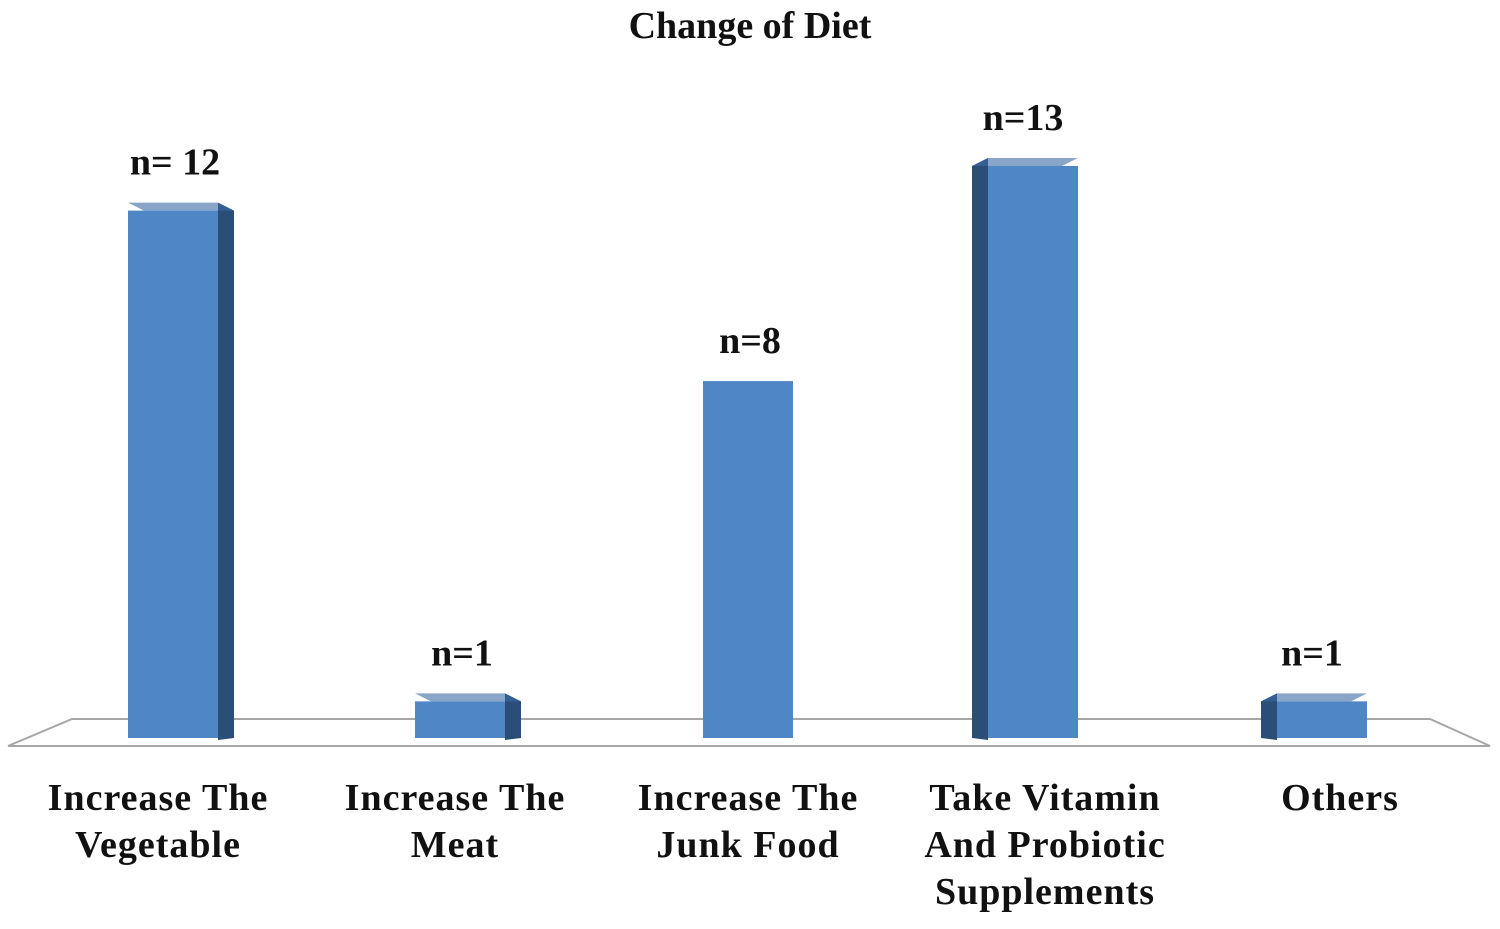 This screenshot has width=1500, height=929. I want to click on category-label: And Probiotic, so click(1044, 845).